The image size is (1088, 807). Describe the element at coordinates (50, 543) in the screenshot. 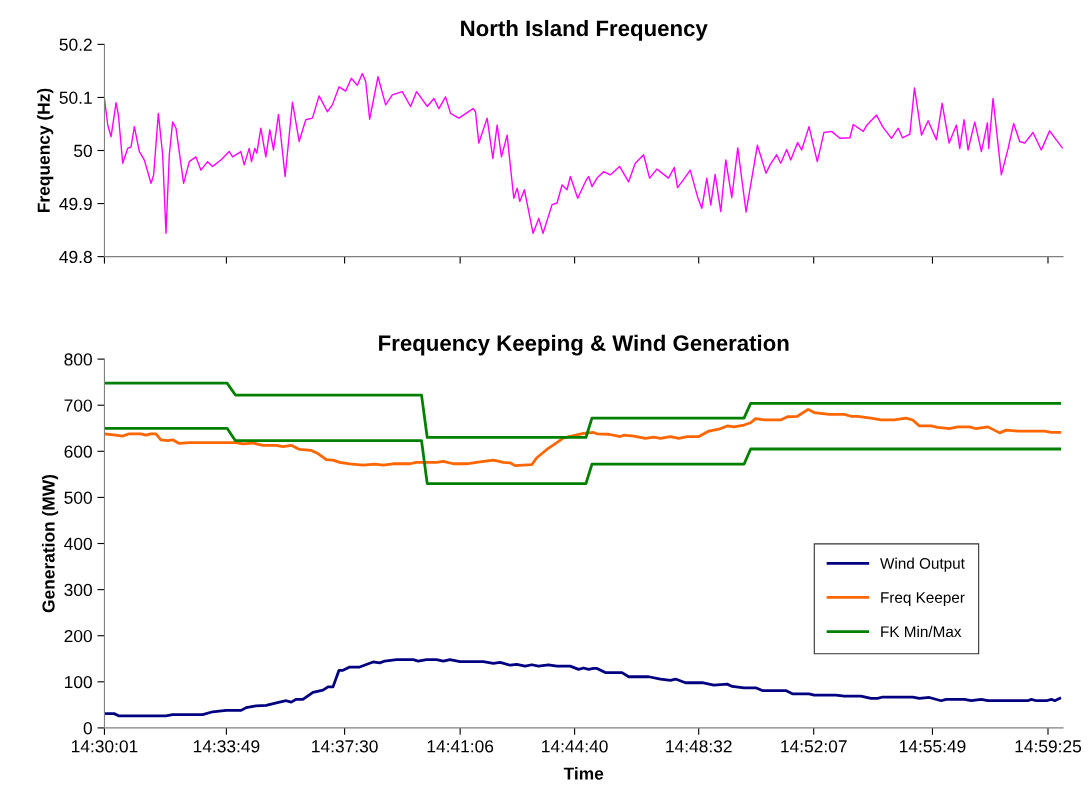

I see `y-axis-title: Generation (MW)` at that location.